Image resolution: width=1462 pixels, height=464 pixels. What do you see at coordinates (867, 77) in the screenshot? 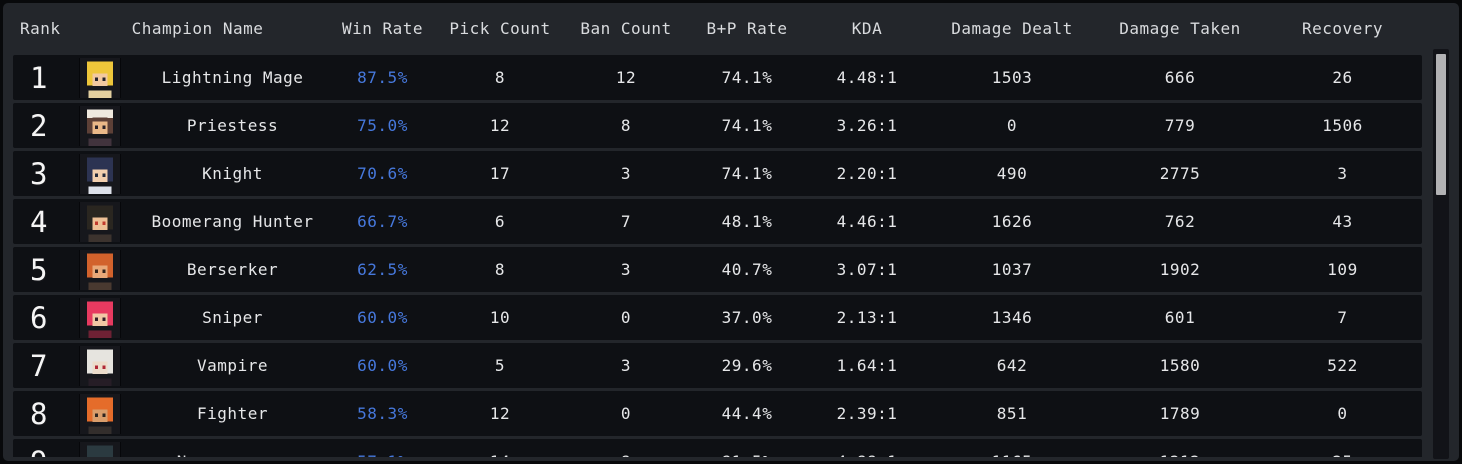
I see `kda: 4.48:1` at bounding box center [867, 77].